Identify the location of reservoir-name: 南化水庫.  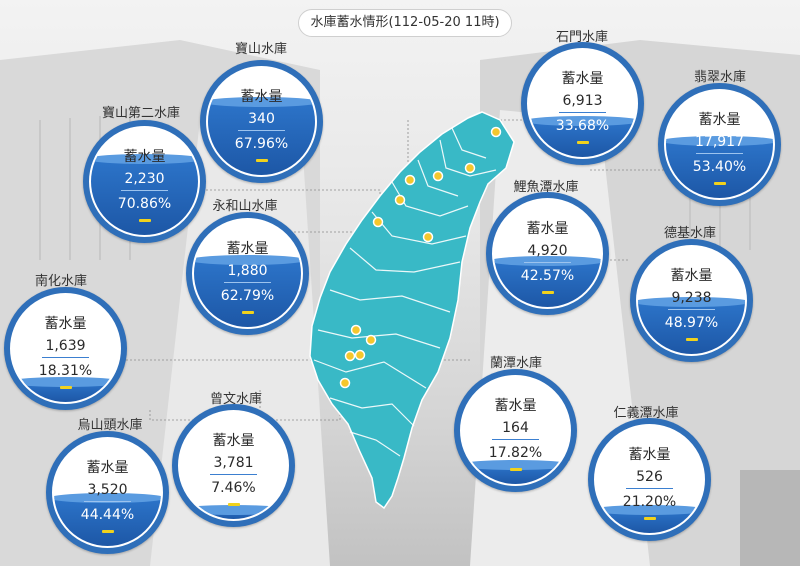
(61, 281).